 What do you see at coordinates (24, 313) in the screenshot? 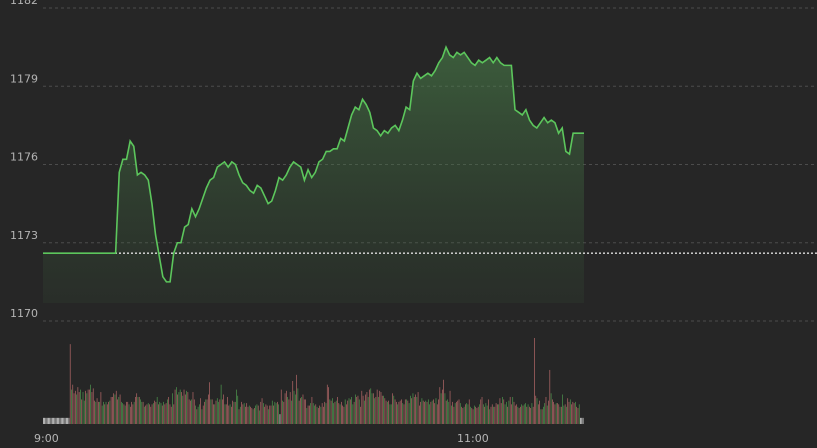
I see `y-tick-label: 1170` at bounding box center [24, 313].